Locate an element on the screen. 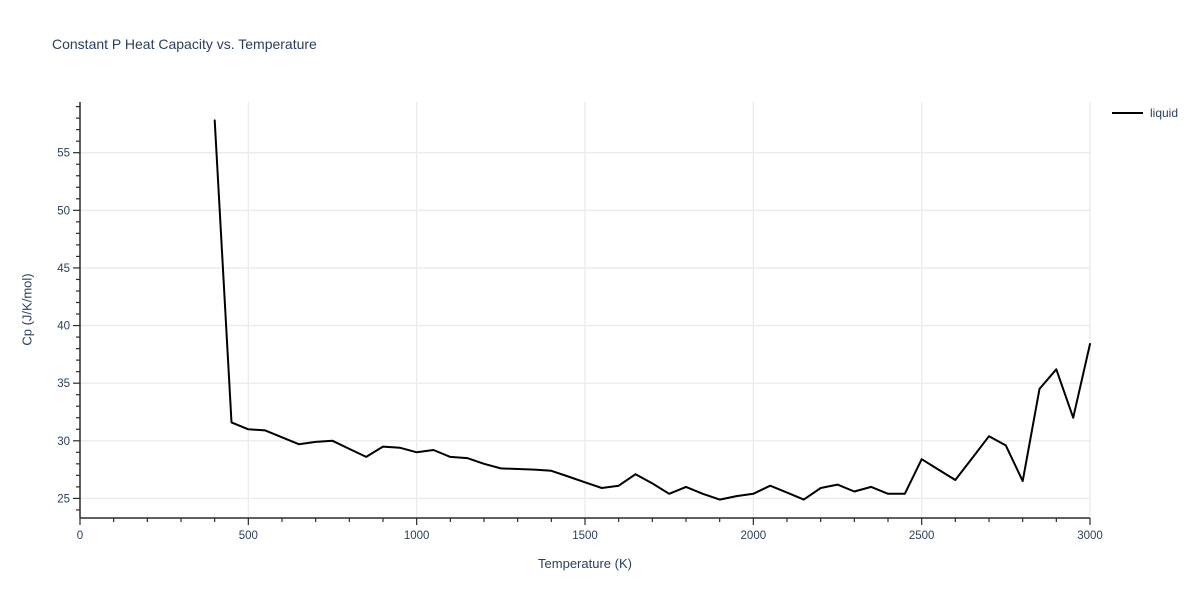 The height and width of the screenshot is (600, 1200). svg-text: 25 is located at coordinates (63, 499).